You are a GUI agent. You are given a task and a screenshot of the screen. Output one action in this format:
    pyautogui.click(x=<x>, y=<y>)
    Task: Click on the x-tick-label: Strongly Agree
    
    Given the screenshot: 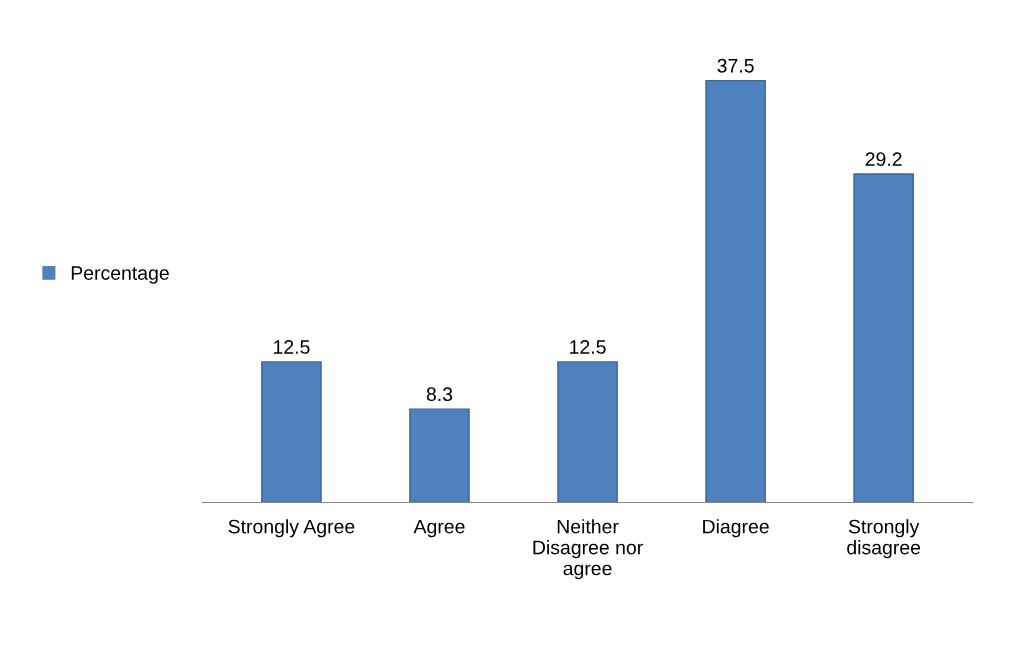 What is the action you would take?
    pyautogui.click(x=291, y=528)
    